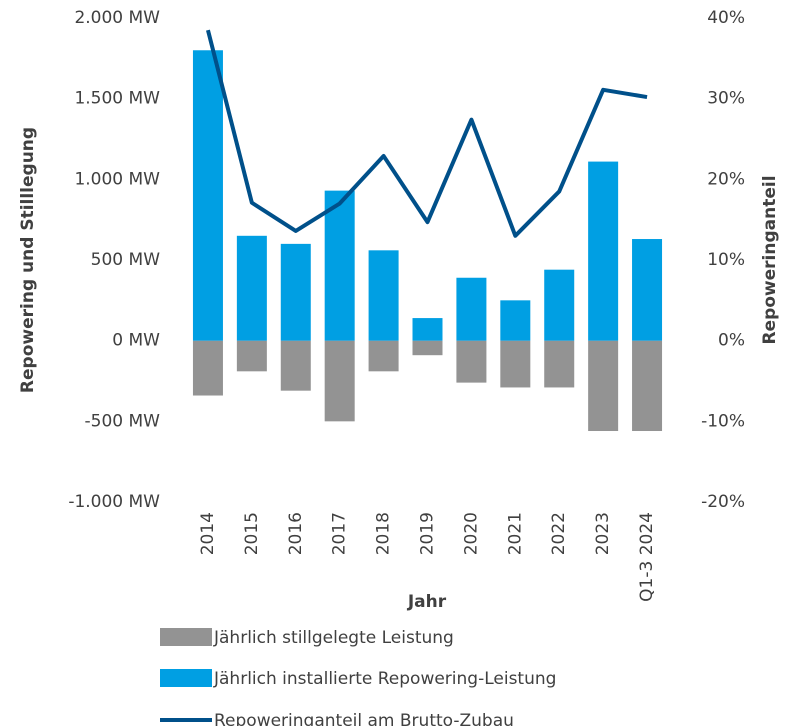 This screenshot has width=788, height=726. What do you see at coordinates (770, 259) in the screenshot?
I see `y2-axis-title: Repoweringanteil` at bounding box center [770, 259].